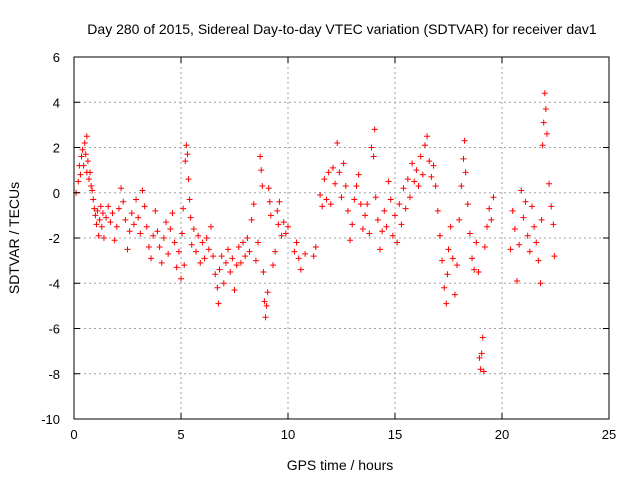 The image size is (640, 480). Describe the element at coordinates (56, 193) in the screenshot. I see `y-tick-label: 0` at that location.